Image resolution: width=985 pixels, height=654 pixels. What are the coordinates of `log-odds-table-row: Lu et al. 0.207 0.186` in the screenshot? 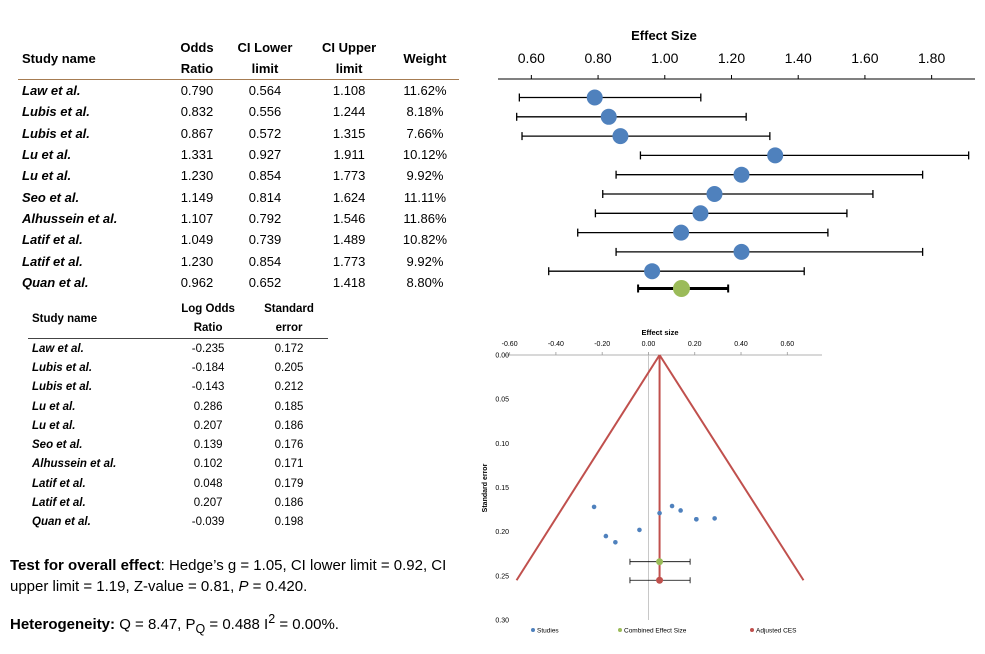 It's located at (178, 425).